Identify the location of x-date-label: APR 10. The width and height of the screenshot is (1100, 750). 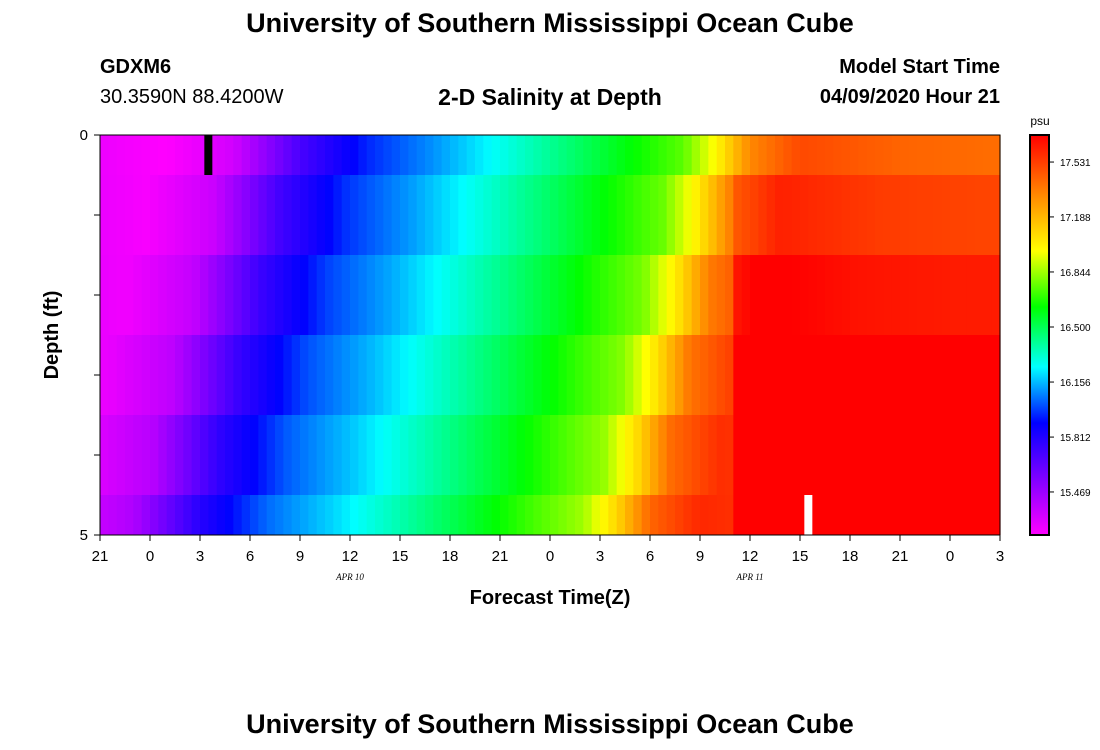
(349, 577).